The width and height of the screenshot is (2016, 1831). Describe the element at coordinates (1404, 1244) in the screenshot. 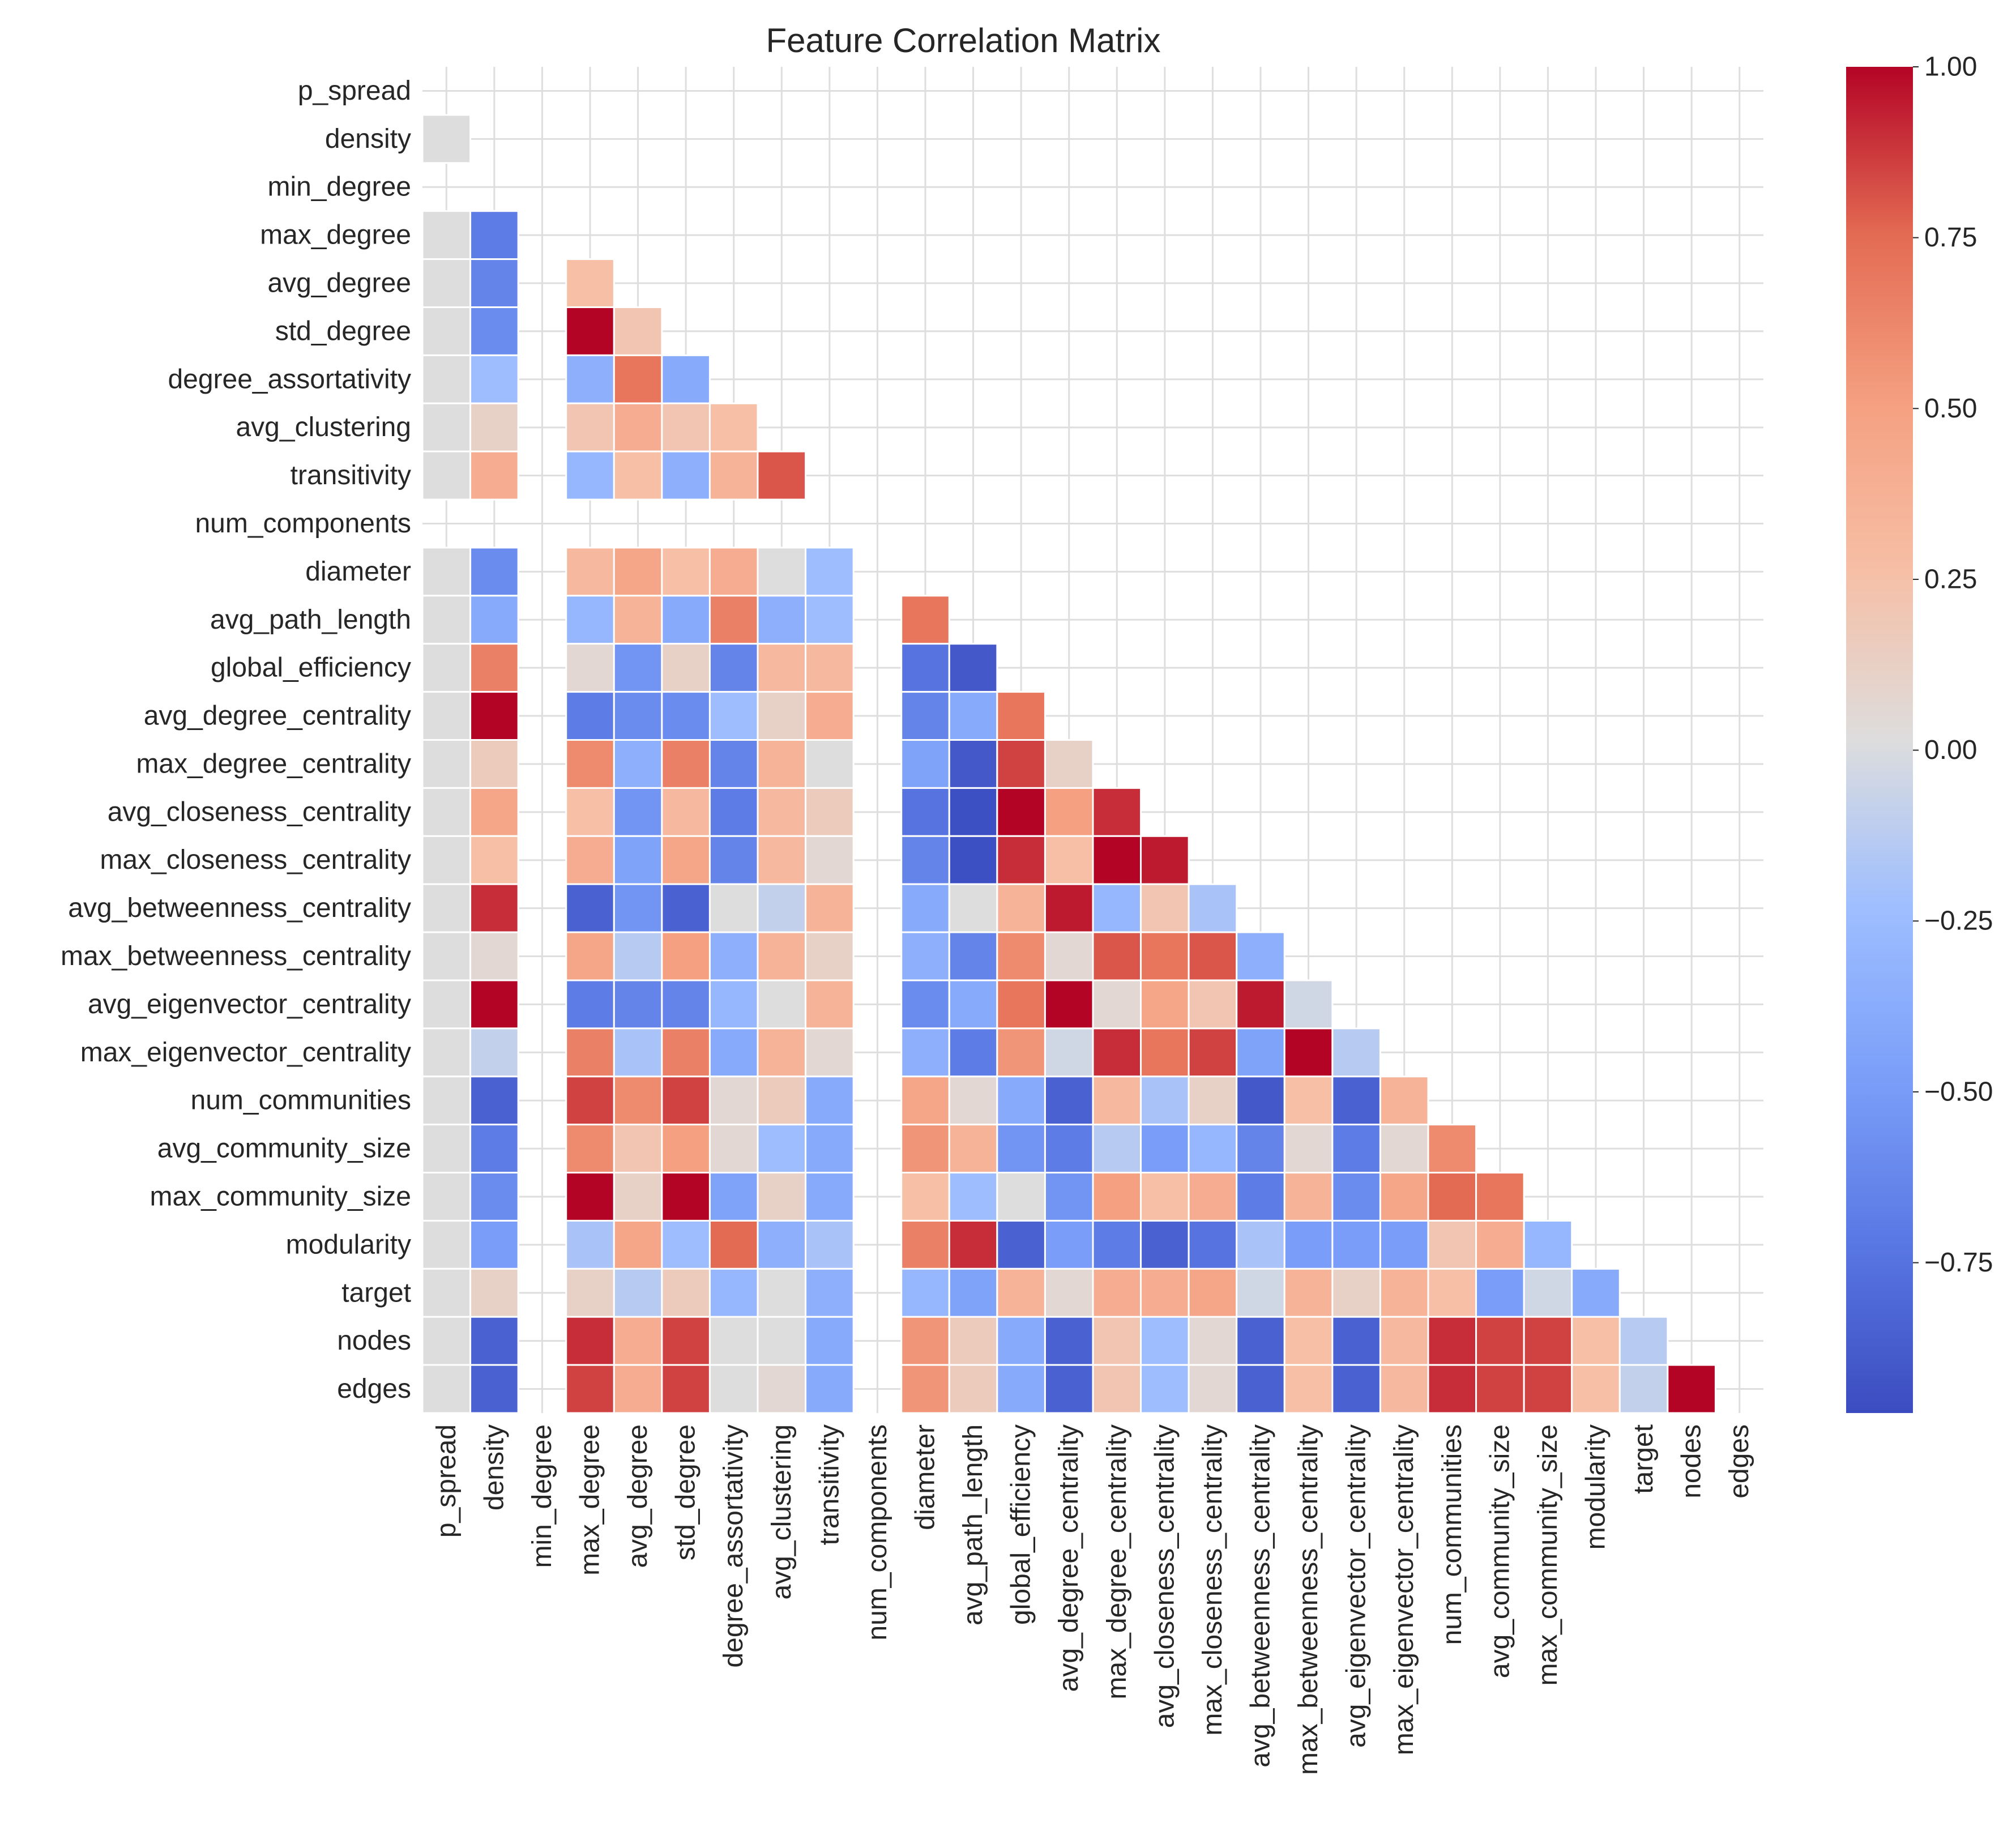

I see `heatmap-cell-modularity-max_eigenvector_centrality` at that location.